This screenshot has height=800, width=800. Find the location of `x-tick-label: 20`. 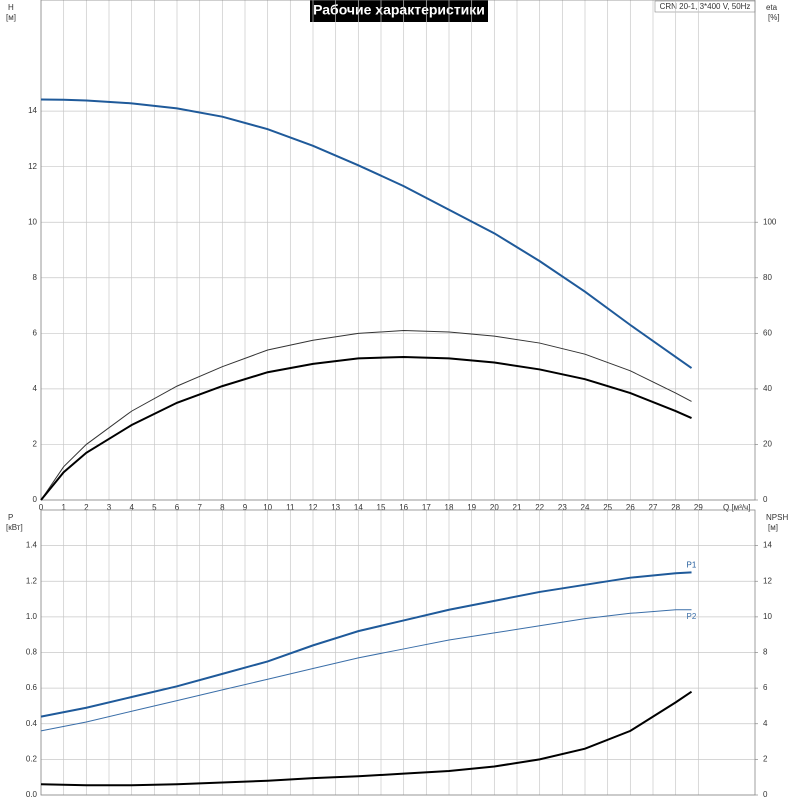

x-tick-label: 20 is located at coordinates (494, 507).